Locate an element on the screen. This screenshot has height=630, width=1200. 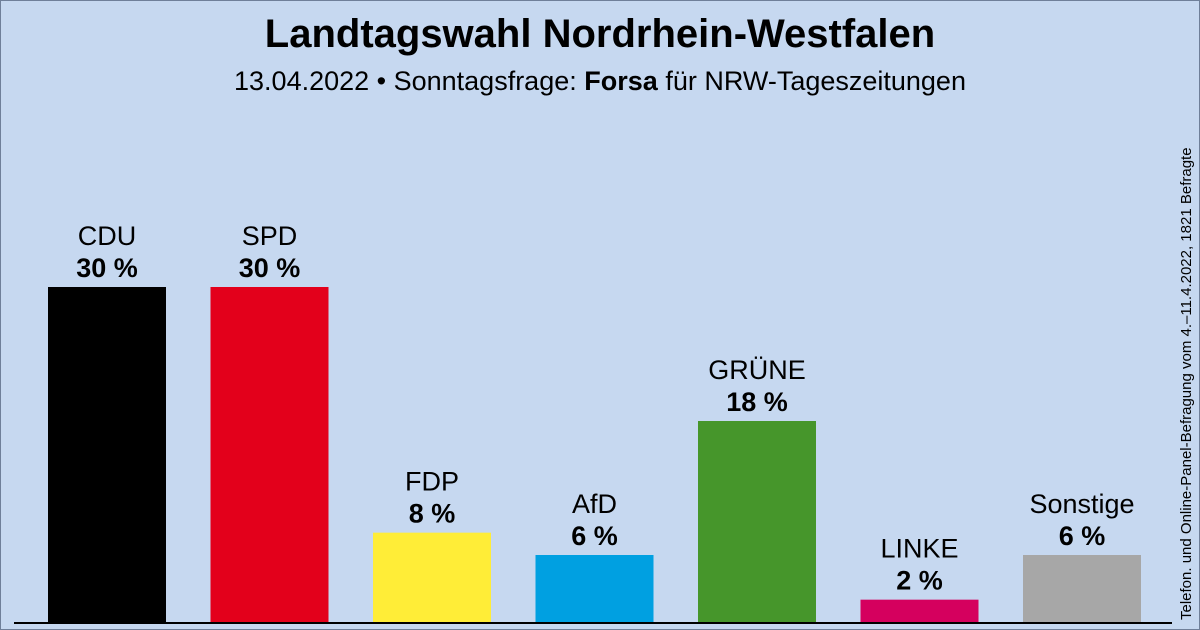
bar-sonstige is located at coordinates (1082, 588).